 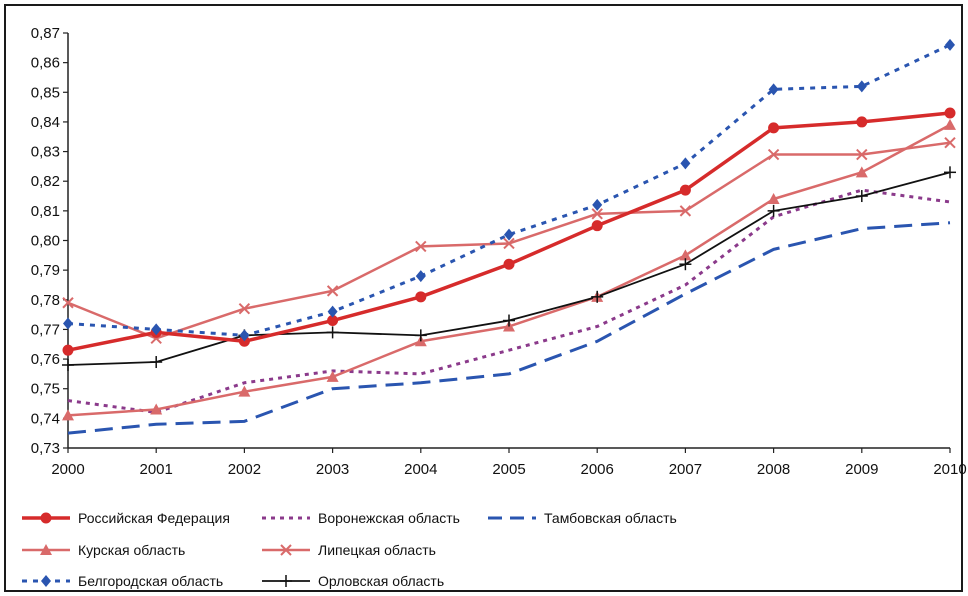 I want to click on x-tick-label: 2000, so click(x=67, y=469).